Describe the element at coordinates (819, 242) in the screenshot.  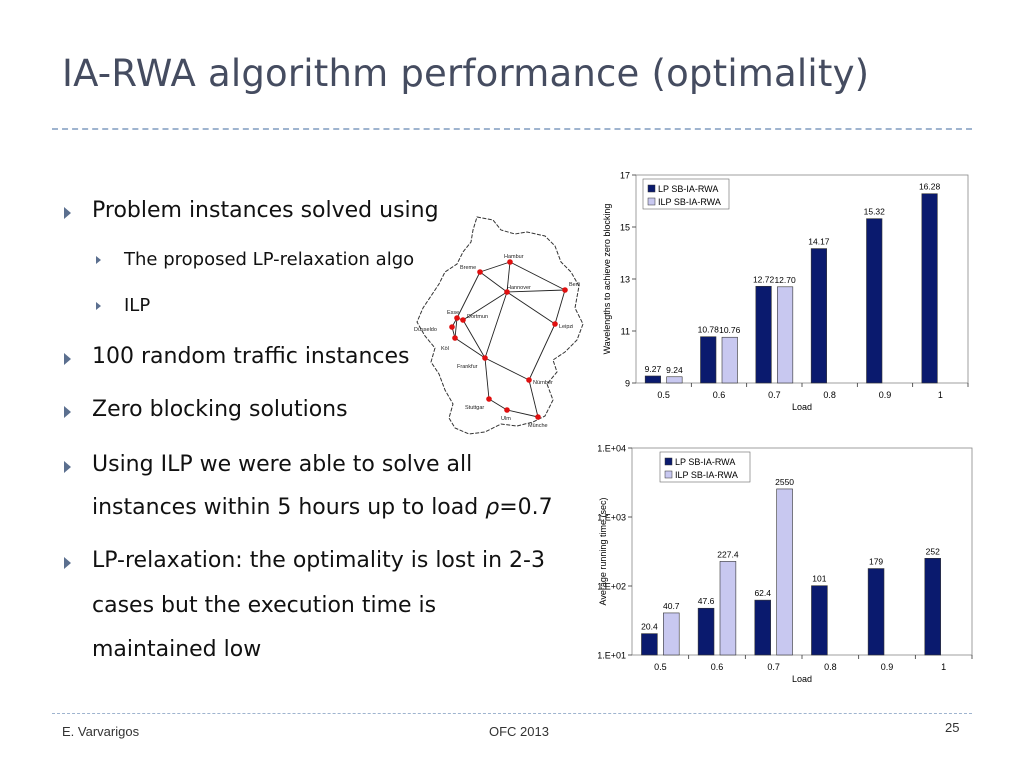
I see `bar-data-label: 14.17` at that location.